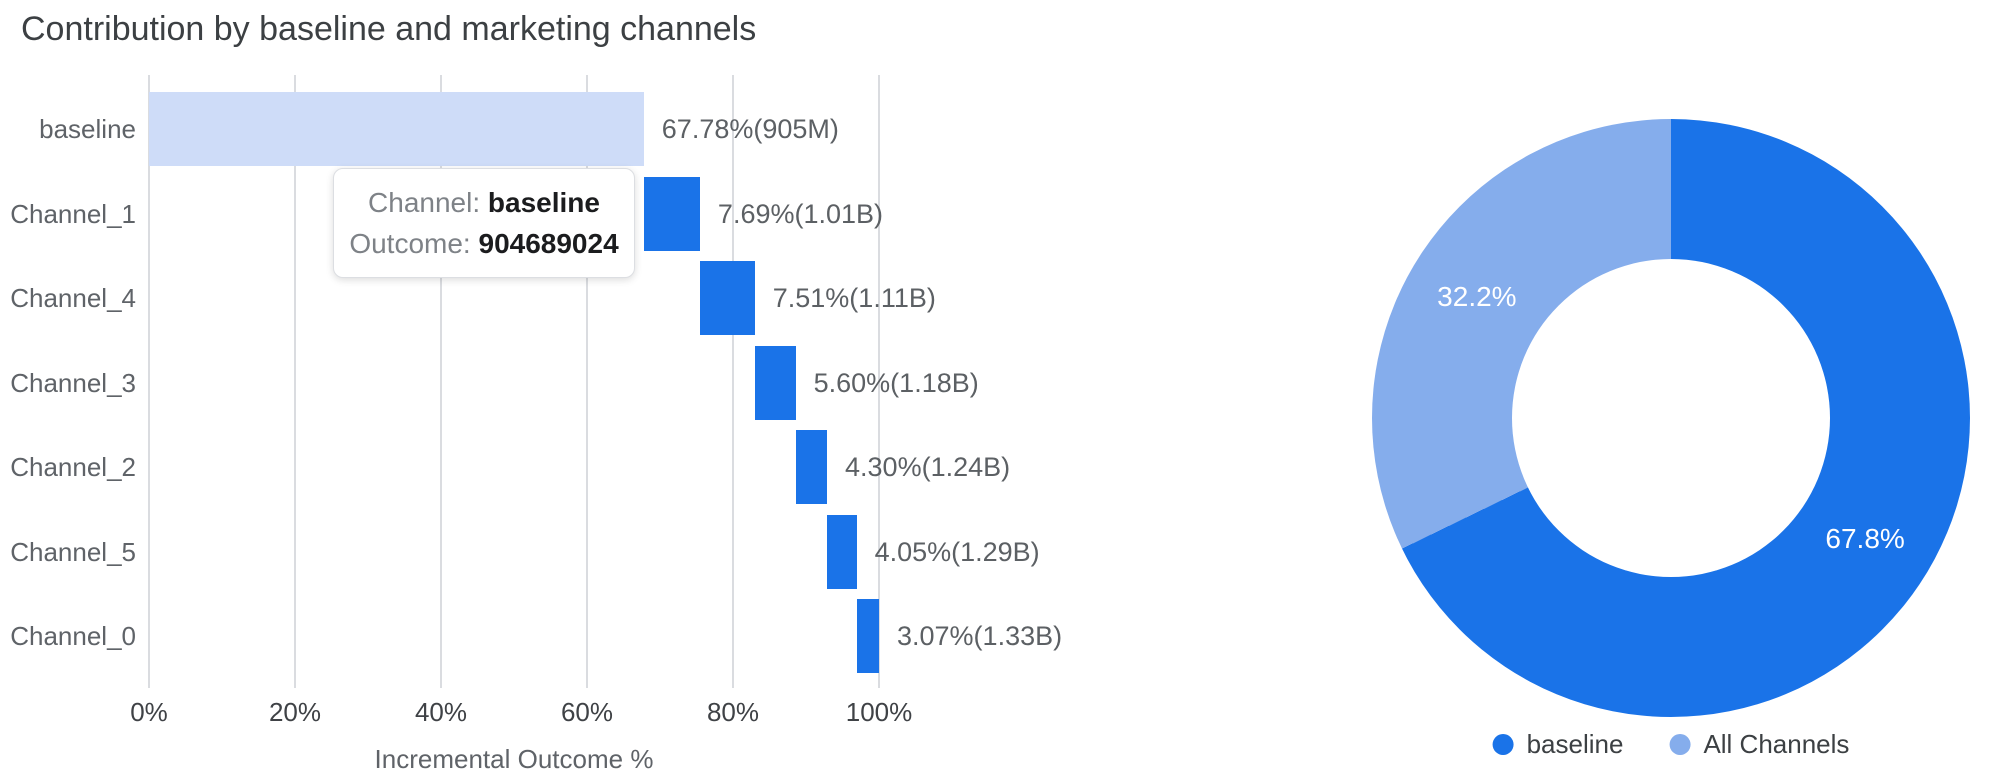 This screenshot has height=784, width=1999. Describe the element at coordinates (484, 202) in the screenshot. I see `tooltip-channel-line: Channel: baseline` at that location.